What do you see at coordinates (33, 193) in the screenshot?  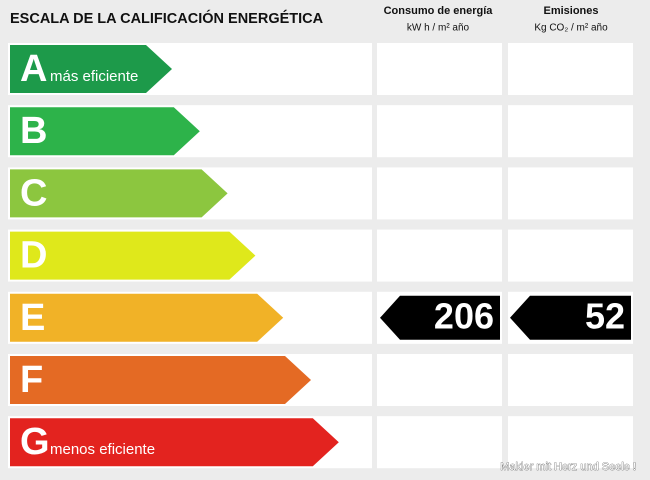 I see `rating-letter: C` at bounding box center [33, 193].